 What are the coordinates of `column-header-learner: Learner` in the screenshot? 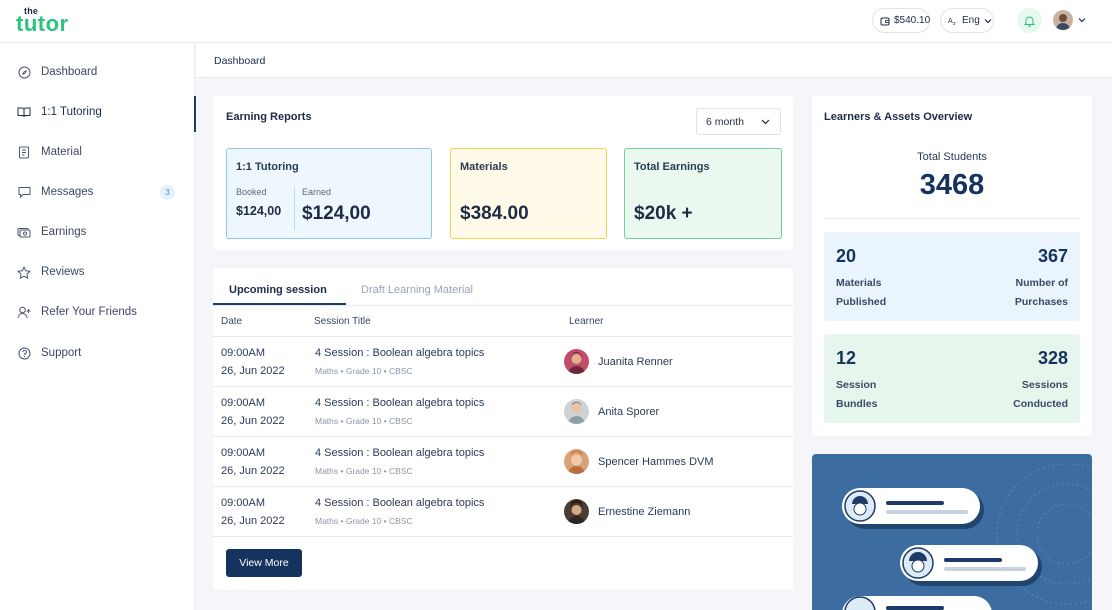 It's located at (586, 321).